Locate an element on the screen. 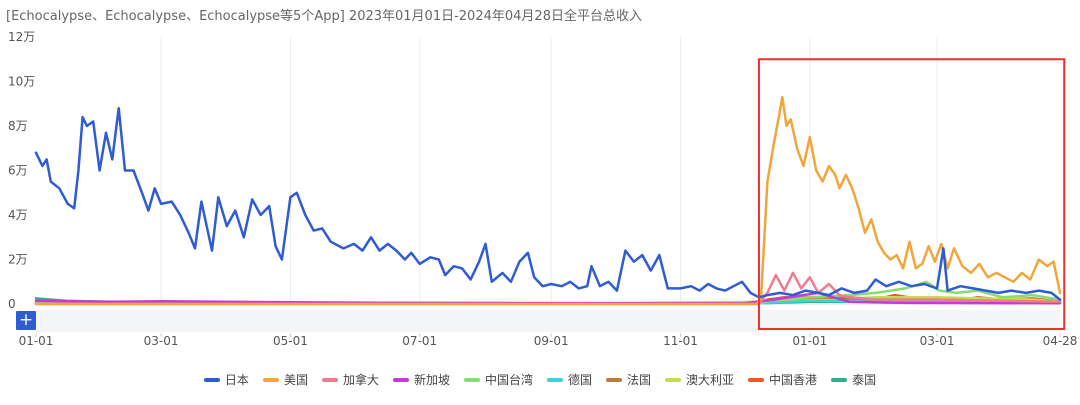  legend-label: 泰国 is located at coordinates (864, 380).